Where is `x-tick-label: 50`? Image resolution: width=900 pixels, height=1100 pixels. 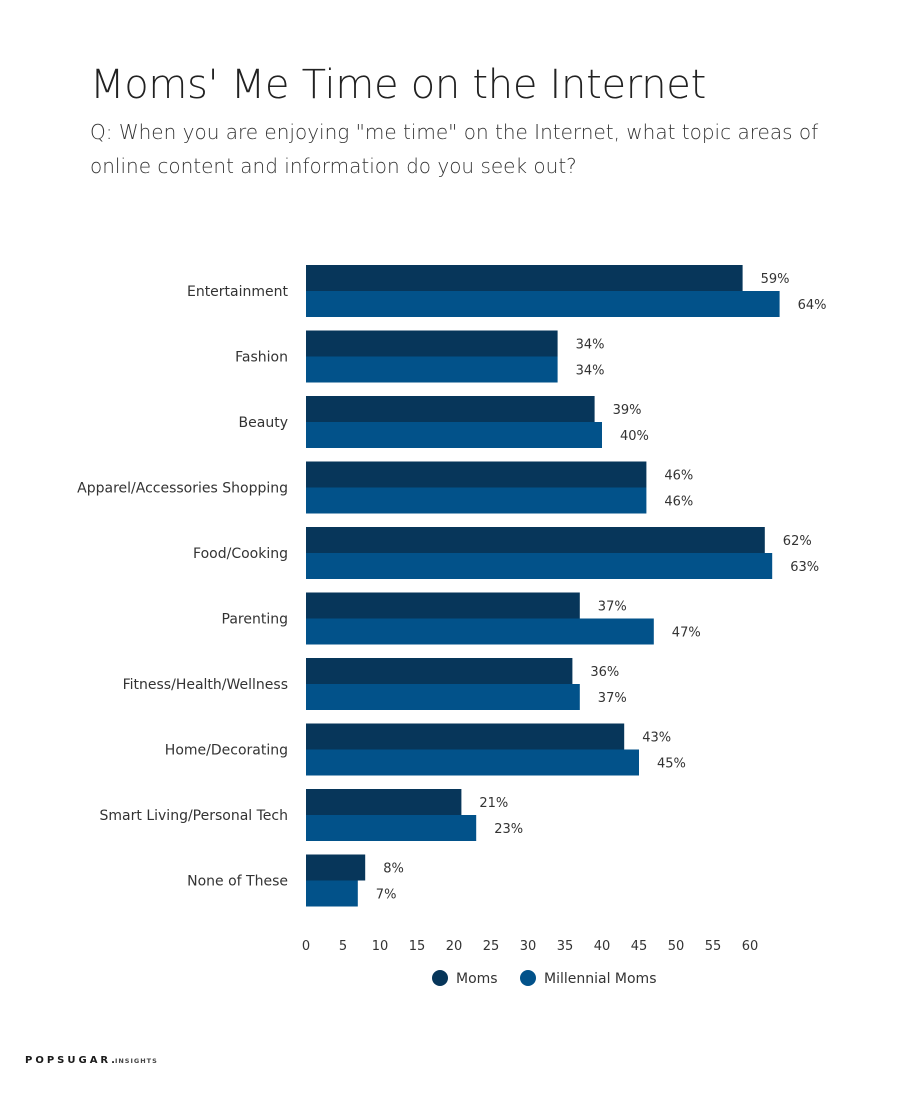 x-tick-label: 50 is located at coordinates (676, 946).